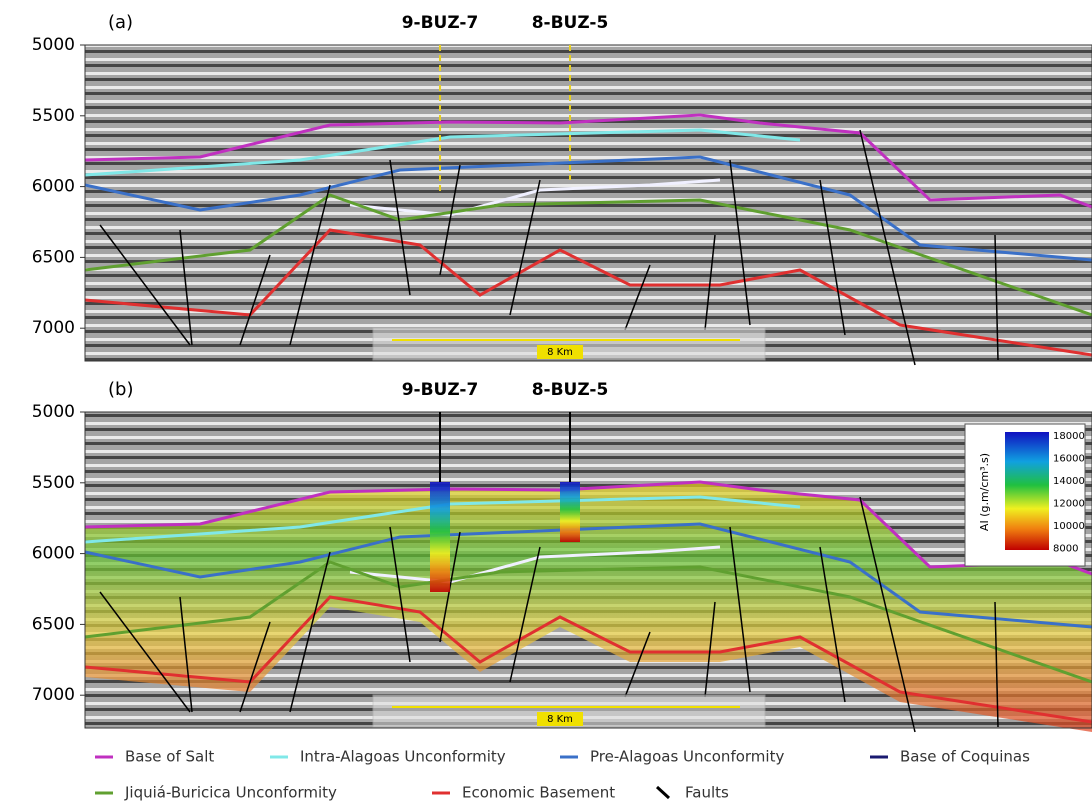  I want to click on legend-label: Intra-Alagoas Unconformity, so click(403, 757).